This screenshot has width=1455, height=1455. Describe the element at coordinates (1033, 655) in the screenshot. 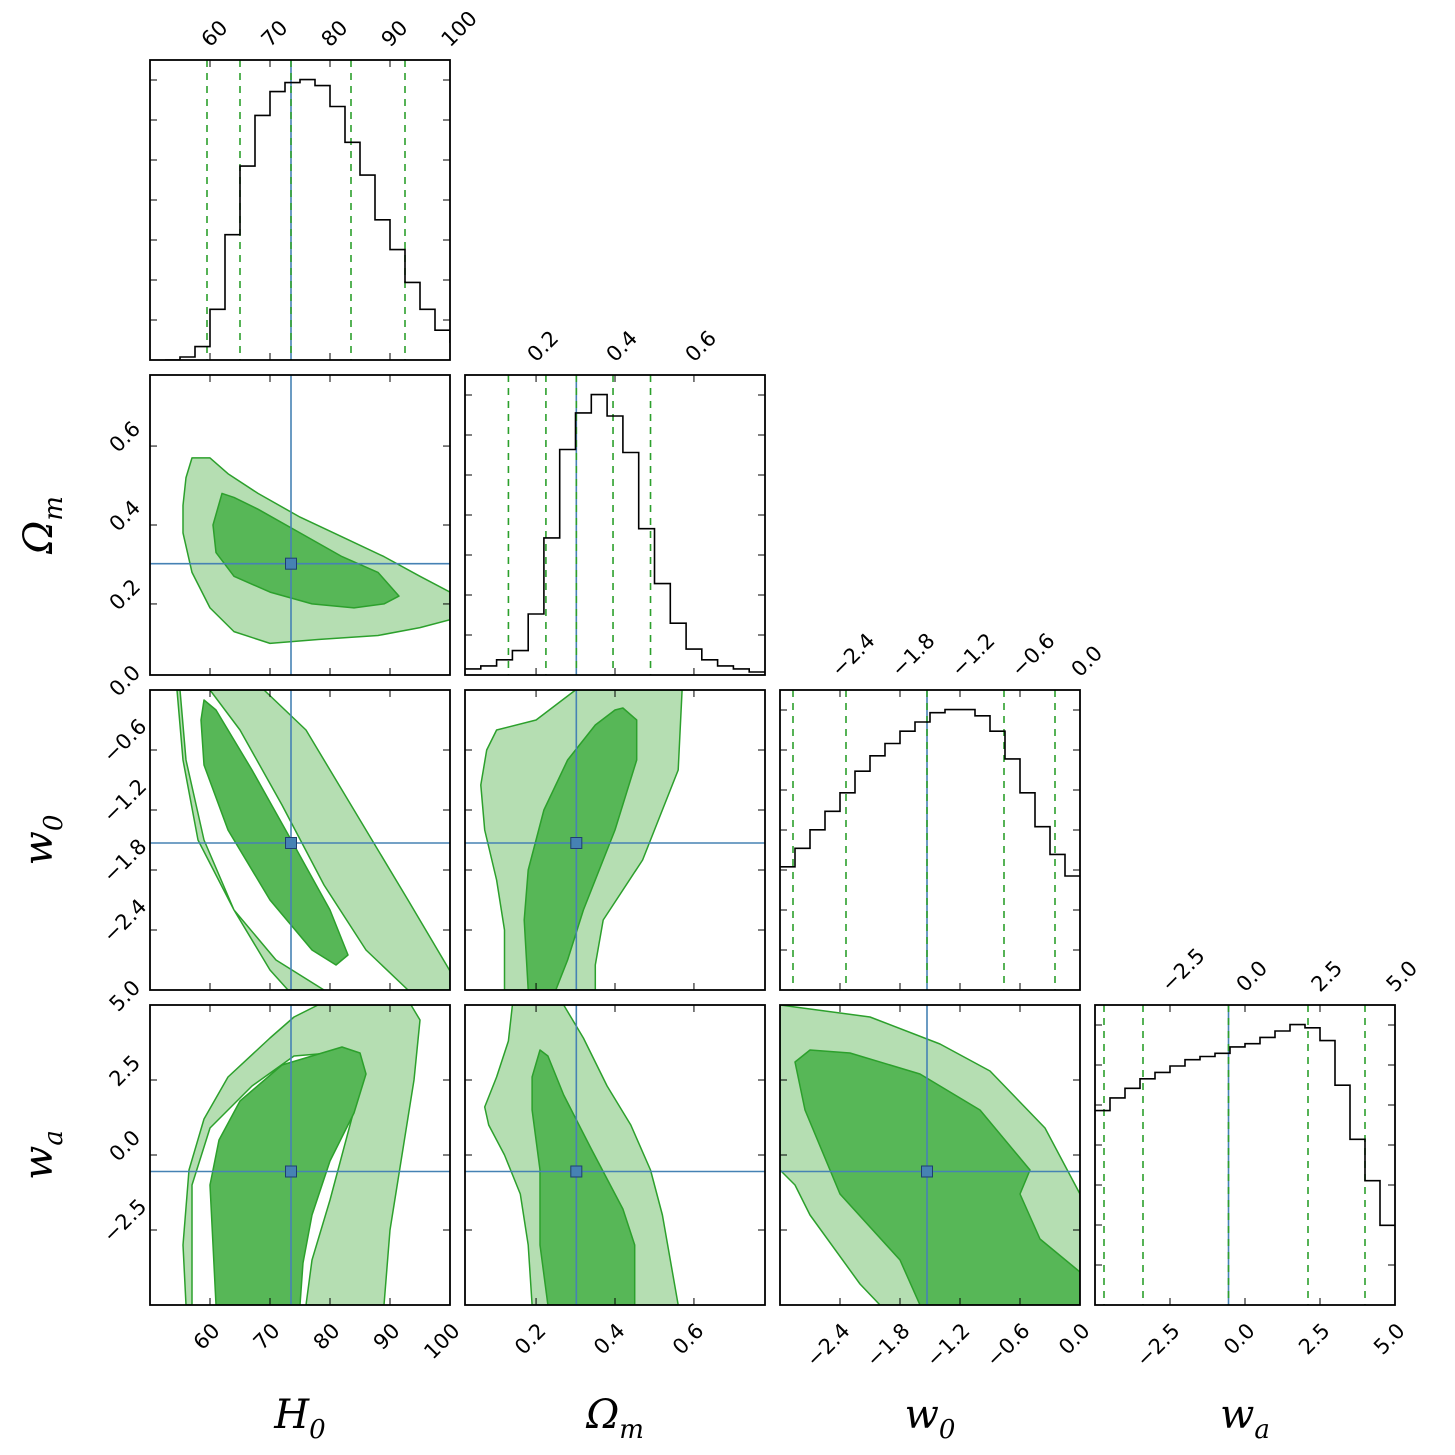

I see `tick-label: −0.6` at that location.